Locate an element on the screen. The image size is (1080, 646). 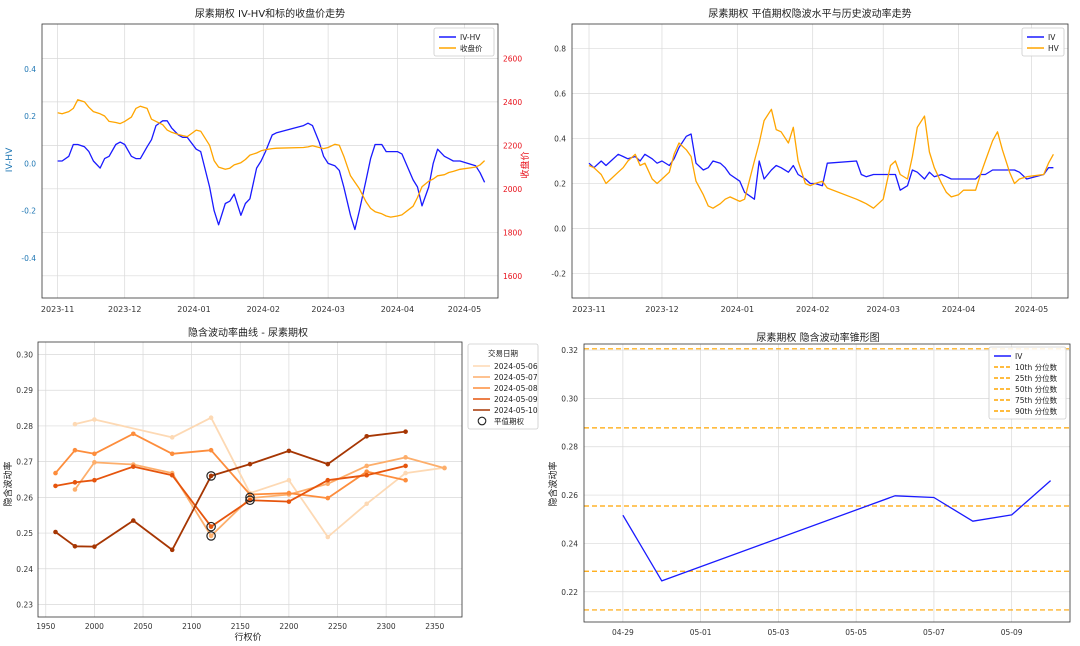
y-tick-label: 0.27 is located at coordinates (24, 462).